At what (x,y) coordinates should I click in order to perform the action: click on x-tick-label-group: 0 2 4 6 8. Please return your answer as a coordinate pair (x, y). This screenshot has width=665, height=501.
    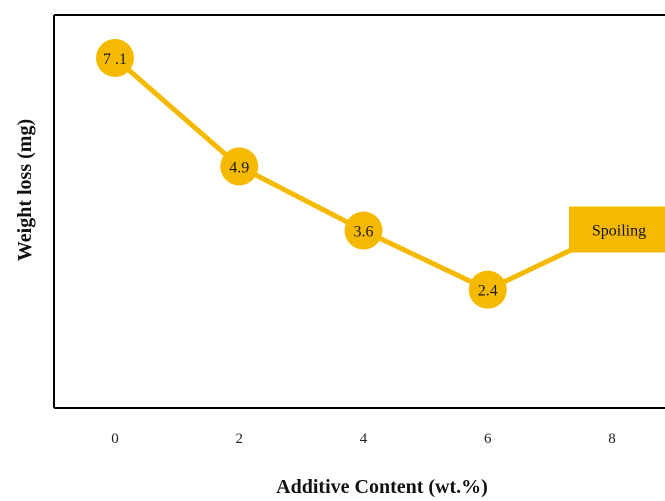
    Looking at the image, I should click on (363, 439).